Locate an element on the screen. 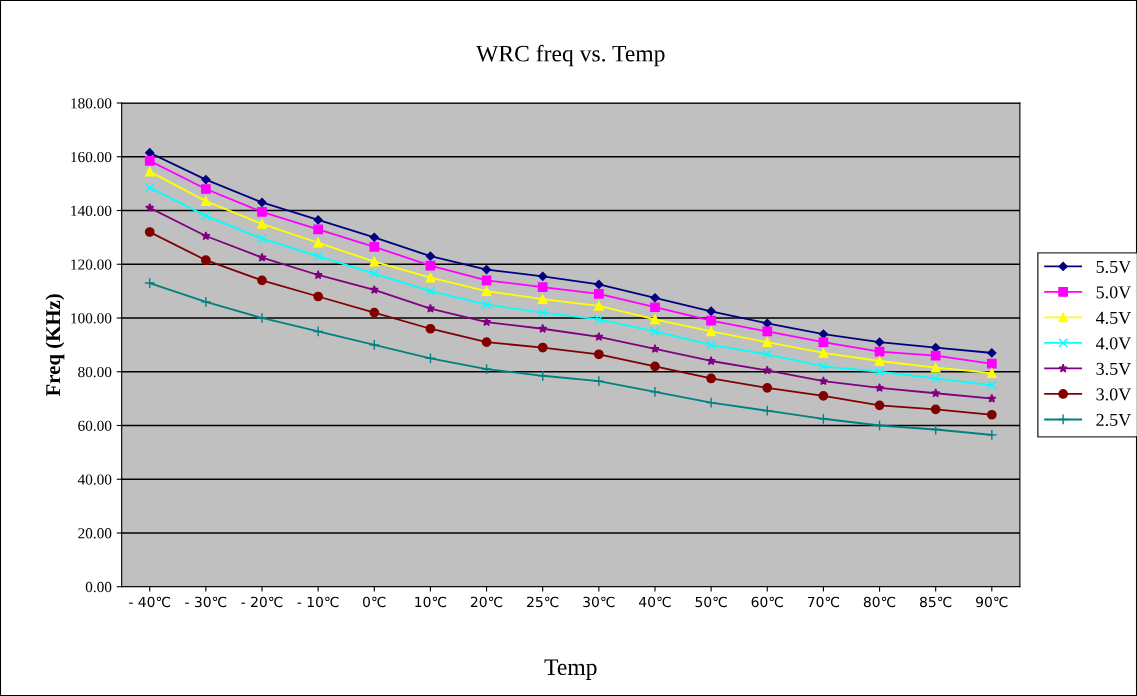 This screenshot has width=1137, height=696. y-tick-label: 180.00 is located at coordinates (91, 103).